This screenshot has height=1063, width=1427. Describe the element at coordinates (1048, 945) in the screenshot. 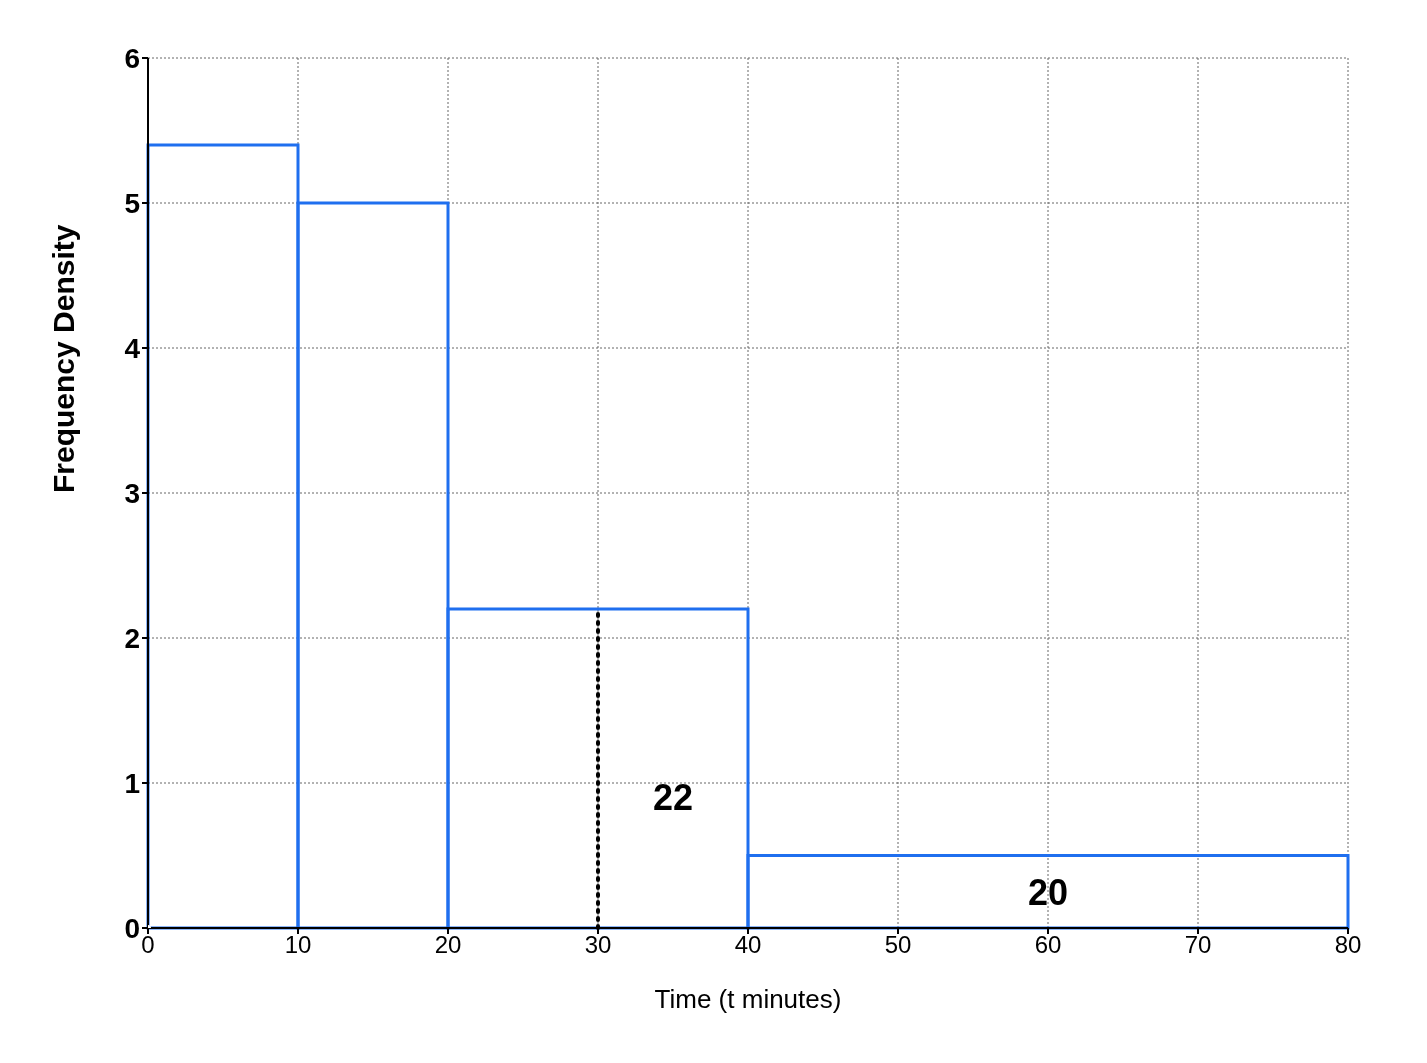

I see `x-tick-label: 60` at that location.